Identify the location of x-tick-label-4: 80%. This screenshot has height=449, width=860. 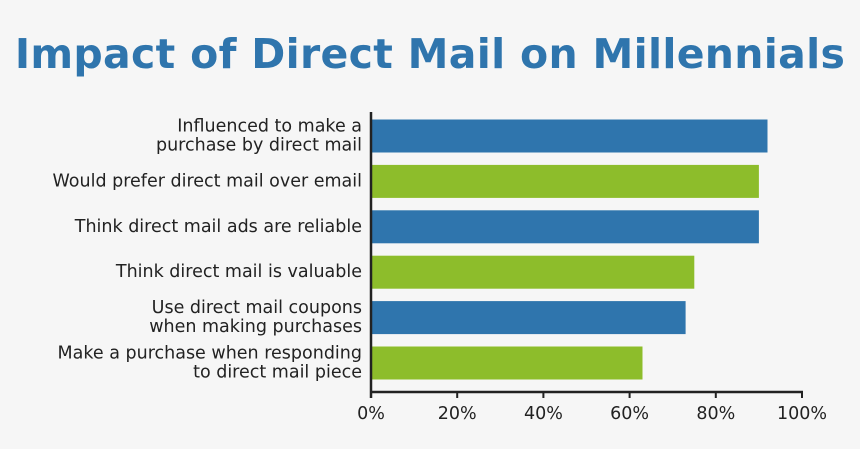
(715, 414).